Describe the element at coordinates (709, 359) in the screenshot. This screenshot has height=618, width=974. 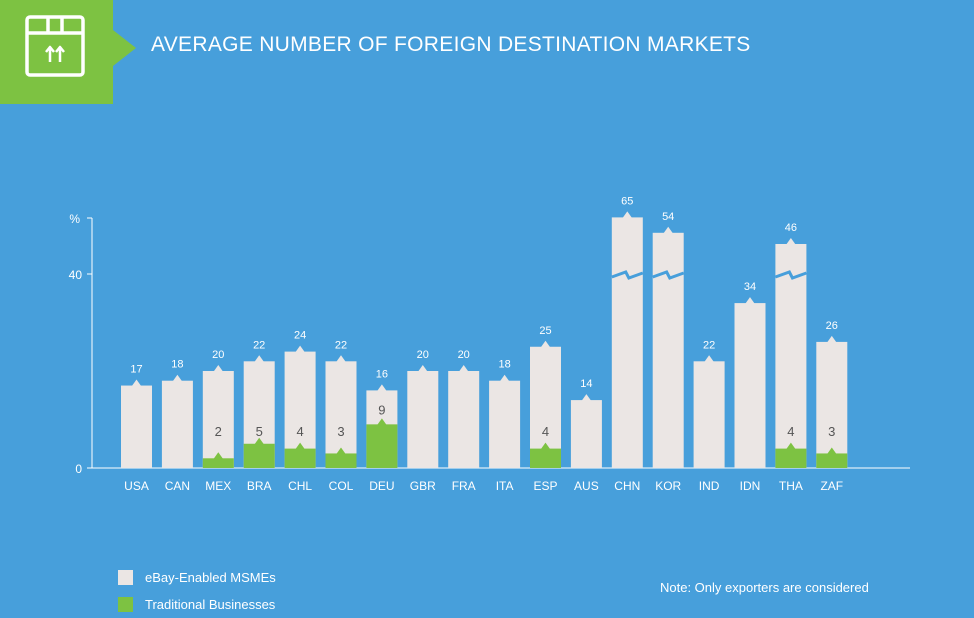
I see `bar-marker-ind` at that location.